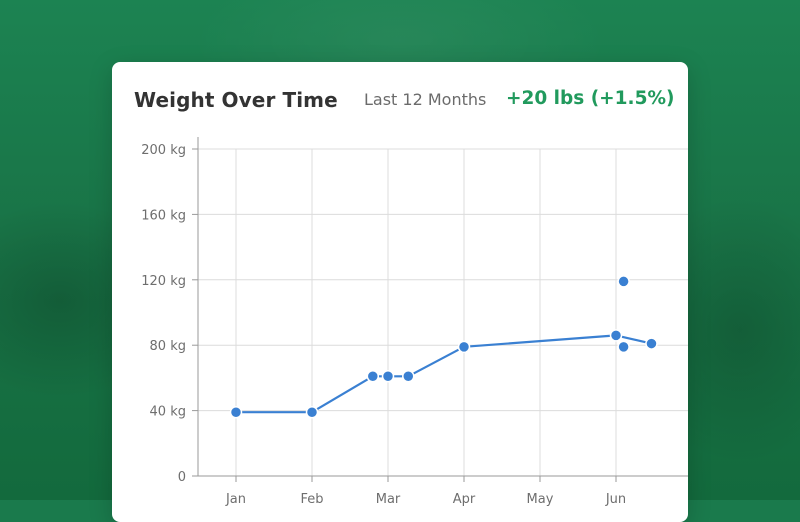  Describe the element at coordinates (168, 412) in the screenshot. I see `y-tick-label: 40 kg` at that location.